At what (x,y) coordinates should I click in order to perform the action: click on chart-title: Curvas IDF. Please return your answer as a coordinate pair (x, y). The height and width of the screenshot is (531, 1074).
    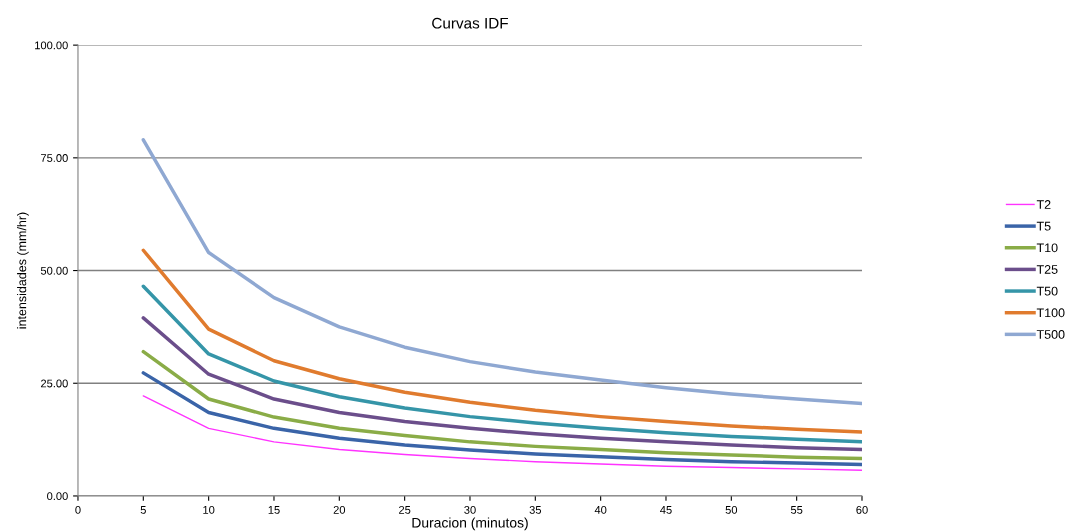
    Looking at the image, I should click on (470, 23).